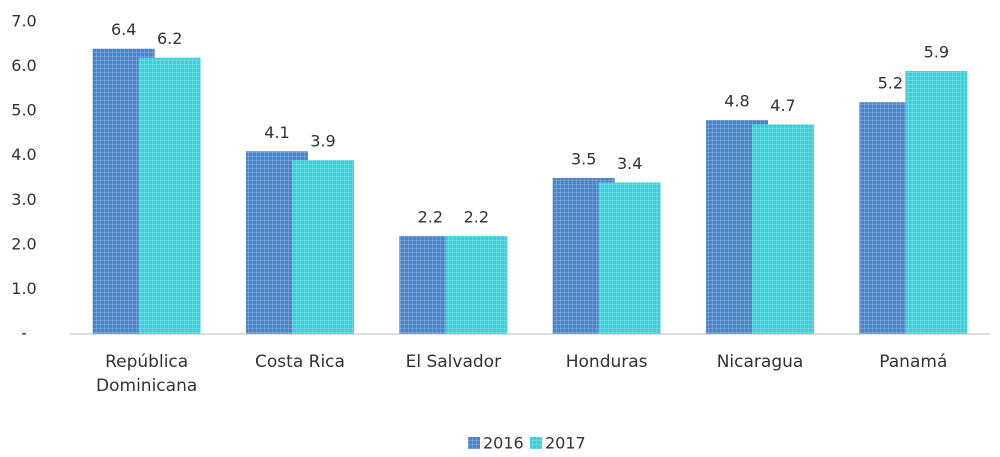 This screenshot has width=1000, height=457. Describe the element at coordinates (760, 362) in the screenshot. I see `x-tick-label: Nicaragua` at that location.